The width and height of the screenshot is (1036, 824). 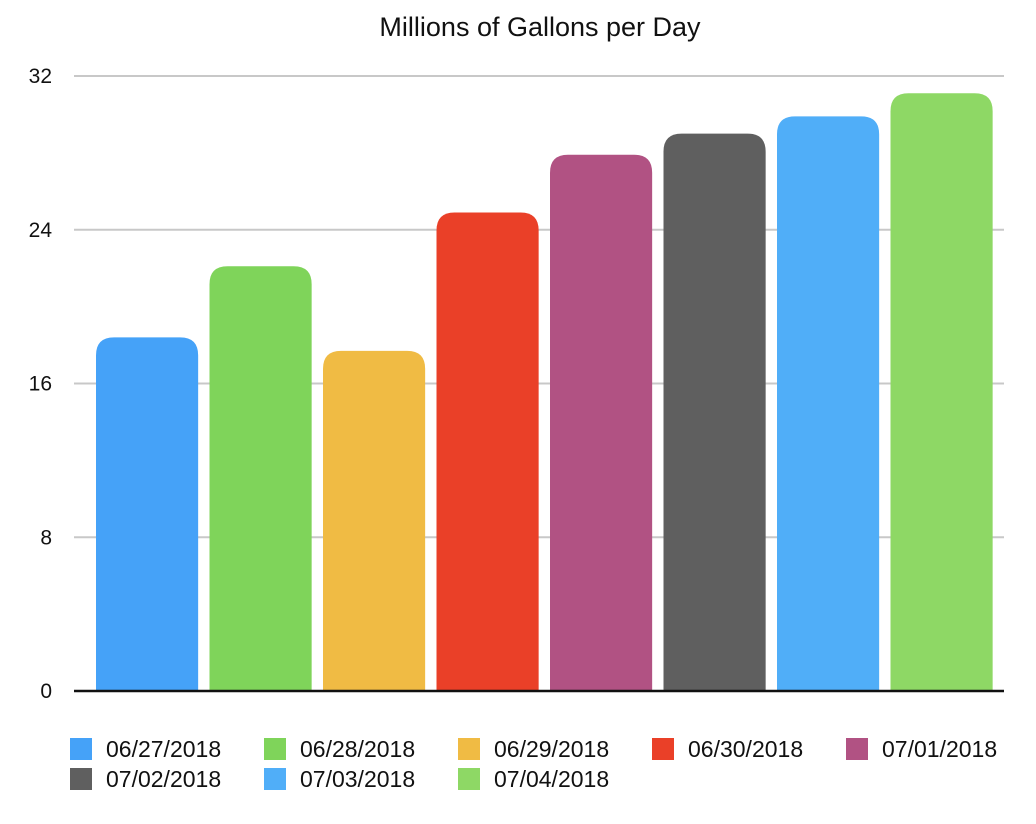 What do you see at coordinates (40, 76) in the screenshot?
I see `y-tick-label: 32` at bounding box center [40, 76].